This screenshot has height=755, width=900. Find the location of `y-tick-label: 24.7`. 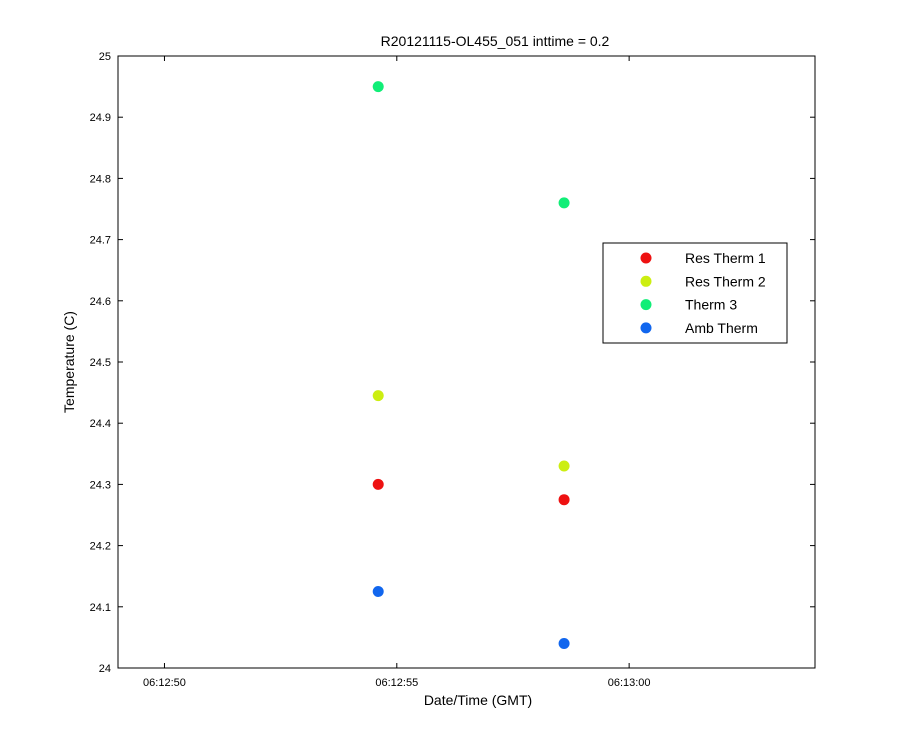

y-tick-label: 24.7 is located at coordinates (100, 241).